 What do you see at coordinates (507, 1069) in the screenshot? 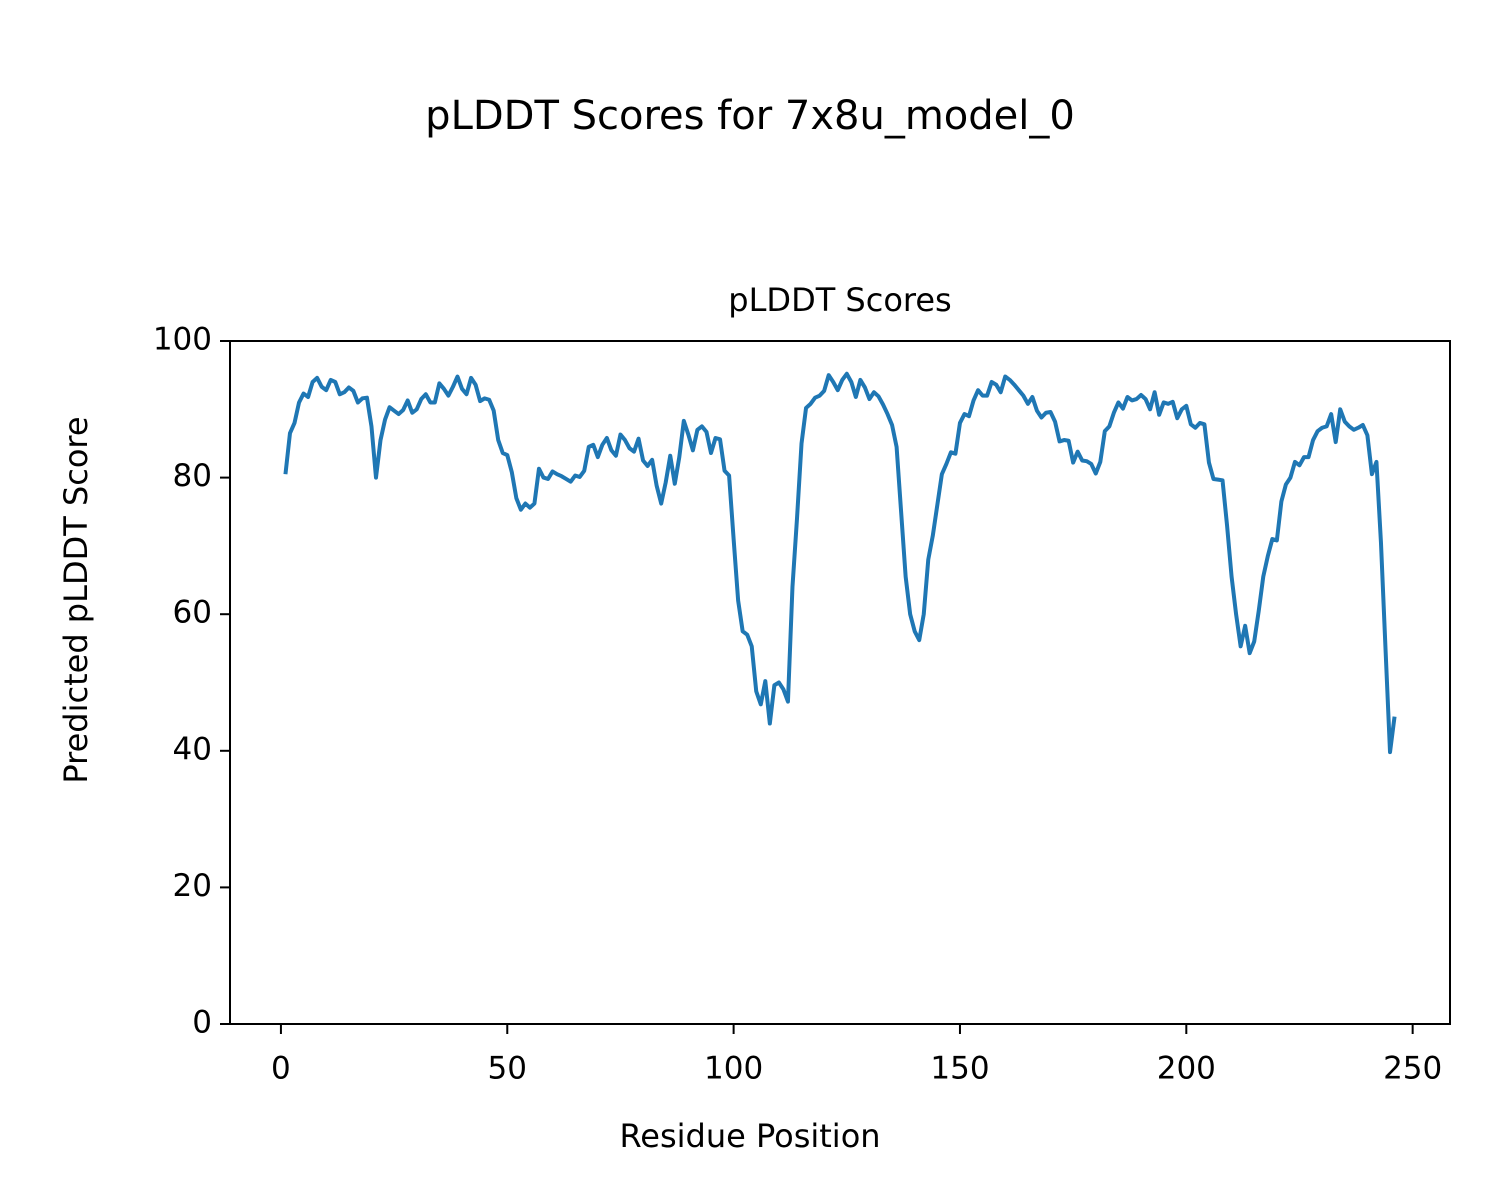
I see `x-tick-label: 50` at bounding box center [507, 1069].